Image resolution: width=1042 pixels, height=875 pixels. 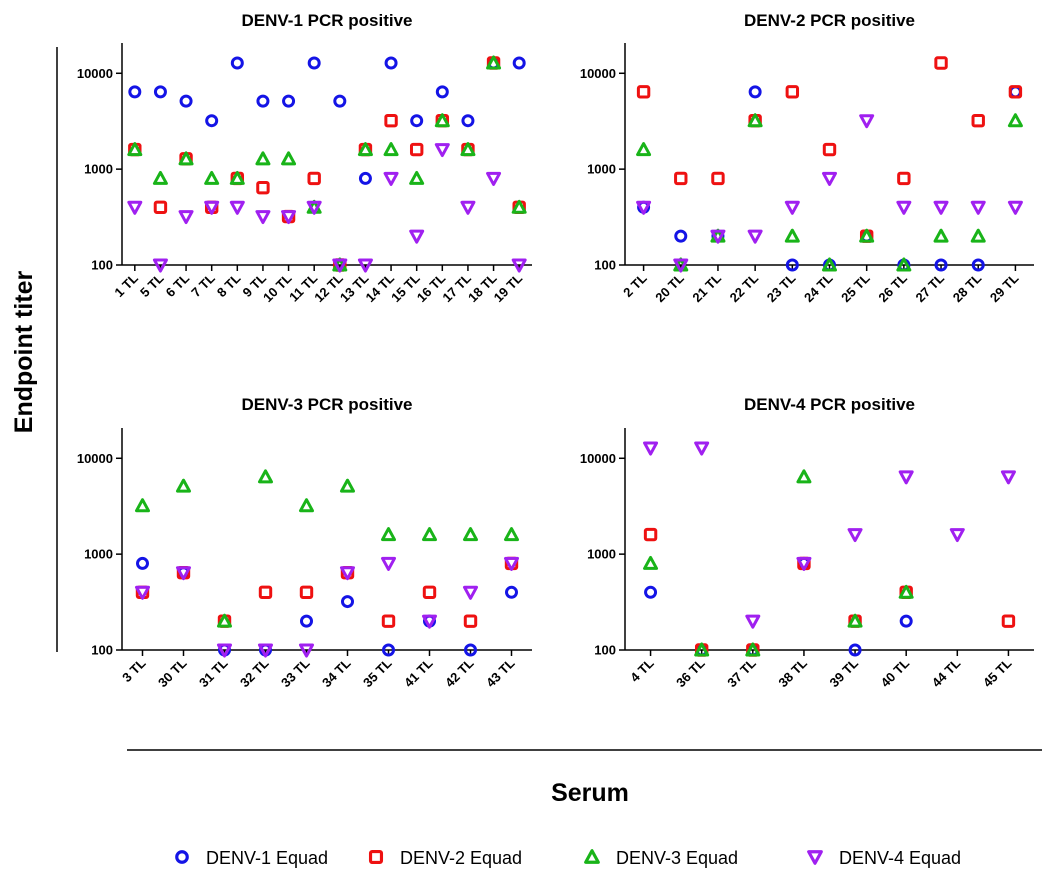 I want to click on x-tick-label: 36 TL, so click(x=690, y=672).